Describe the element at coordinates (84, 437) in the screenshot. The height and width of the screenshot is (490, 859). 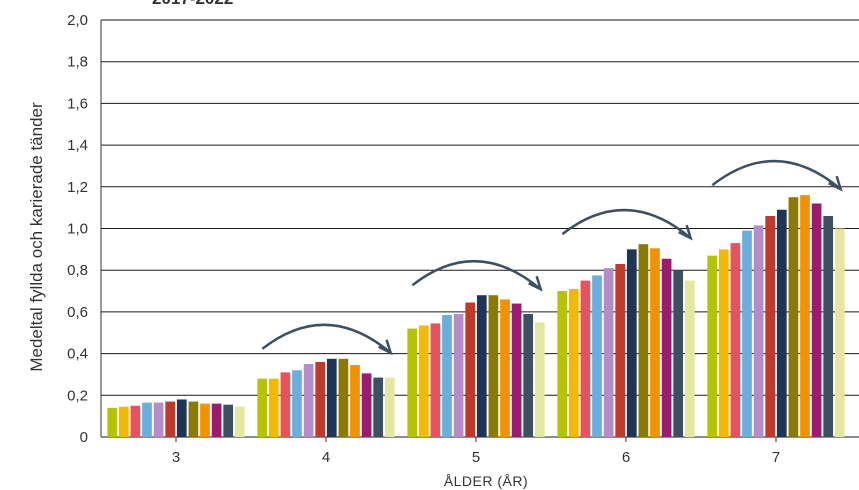
I see `y-tick-label: 0` at that location.